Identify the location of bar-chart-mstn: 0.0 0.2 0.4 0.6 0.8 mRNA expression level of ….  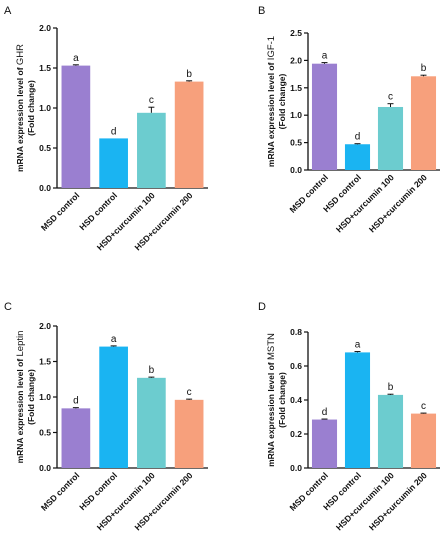
(353, 429).